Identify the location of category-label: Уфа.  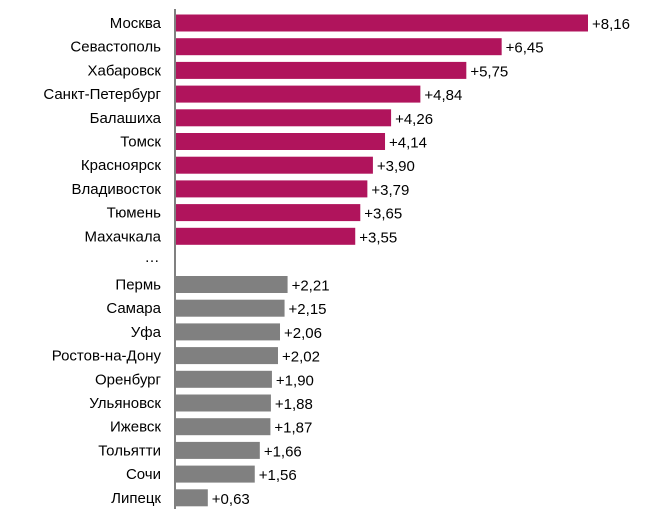
(146, 332).